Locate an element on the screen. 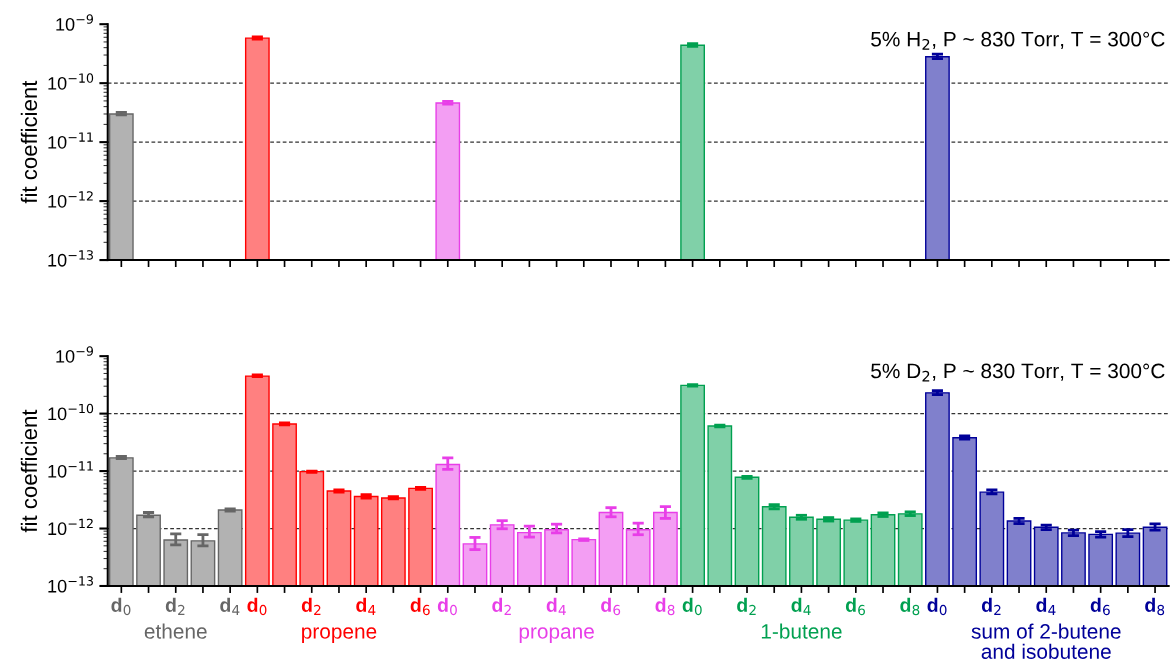 The image size is (1171, 672). series-label: propene is located at coordinates (339, 635).